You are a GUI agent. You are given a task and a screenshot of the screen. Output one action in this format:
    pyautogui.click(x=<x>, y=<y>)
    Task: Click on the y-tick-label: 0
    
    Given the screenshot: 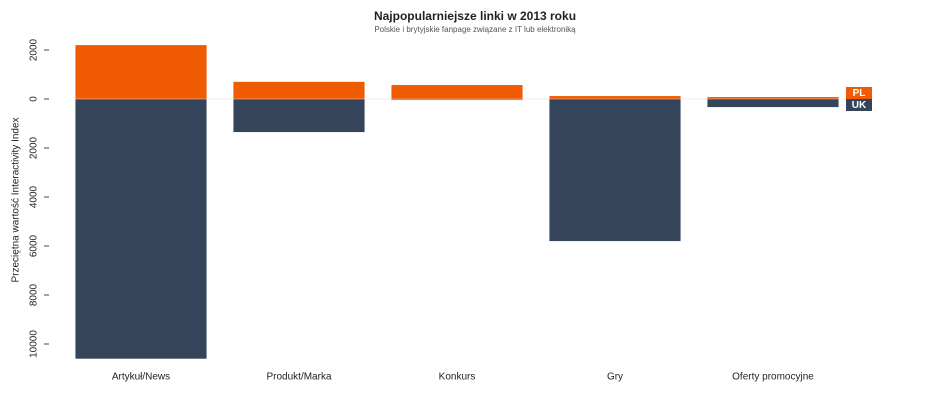 What is the action you would take?
    pyautogui.click(x=34, y=99)
    